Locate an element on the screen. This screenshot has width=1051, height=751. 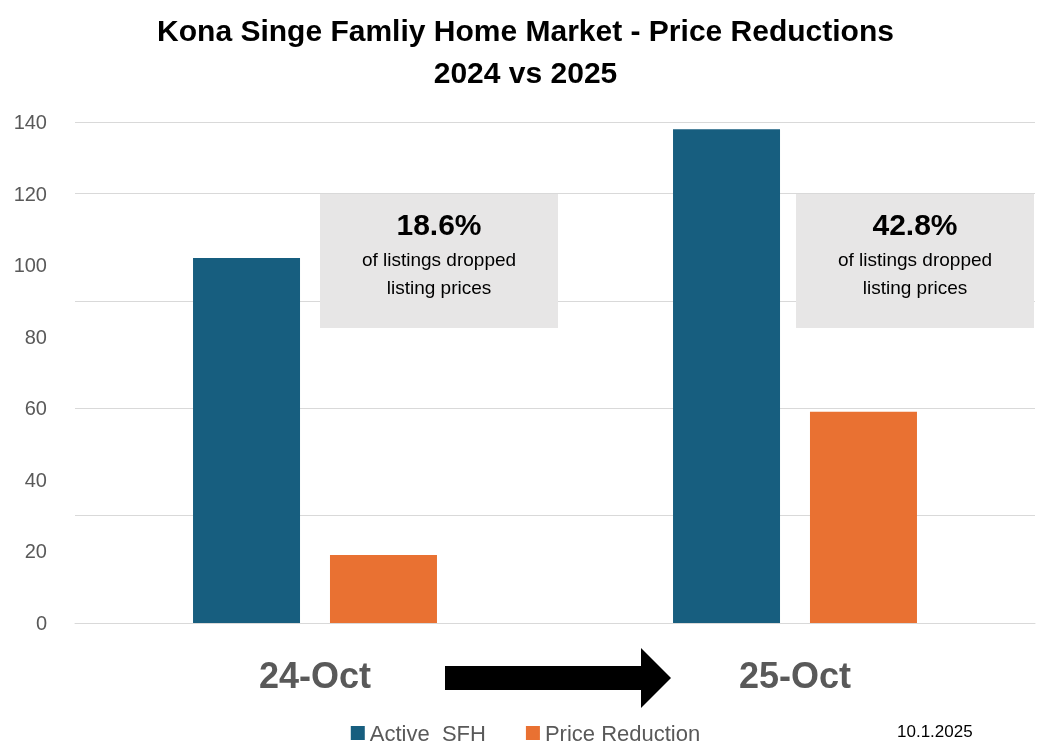
y-tick-label: 140 is located at coordinates (30, 122).